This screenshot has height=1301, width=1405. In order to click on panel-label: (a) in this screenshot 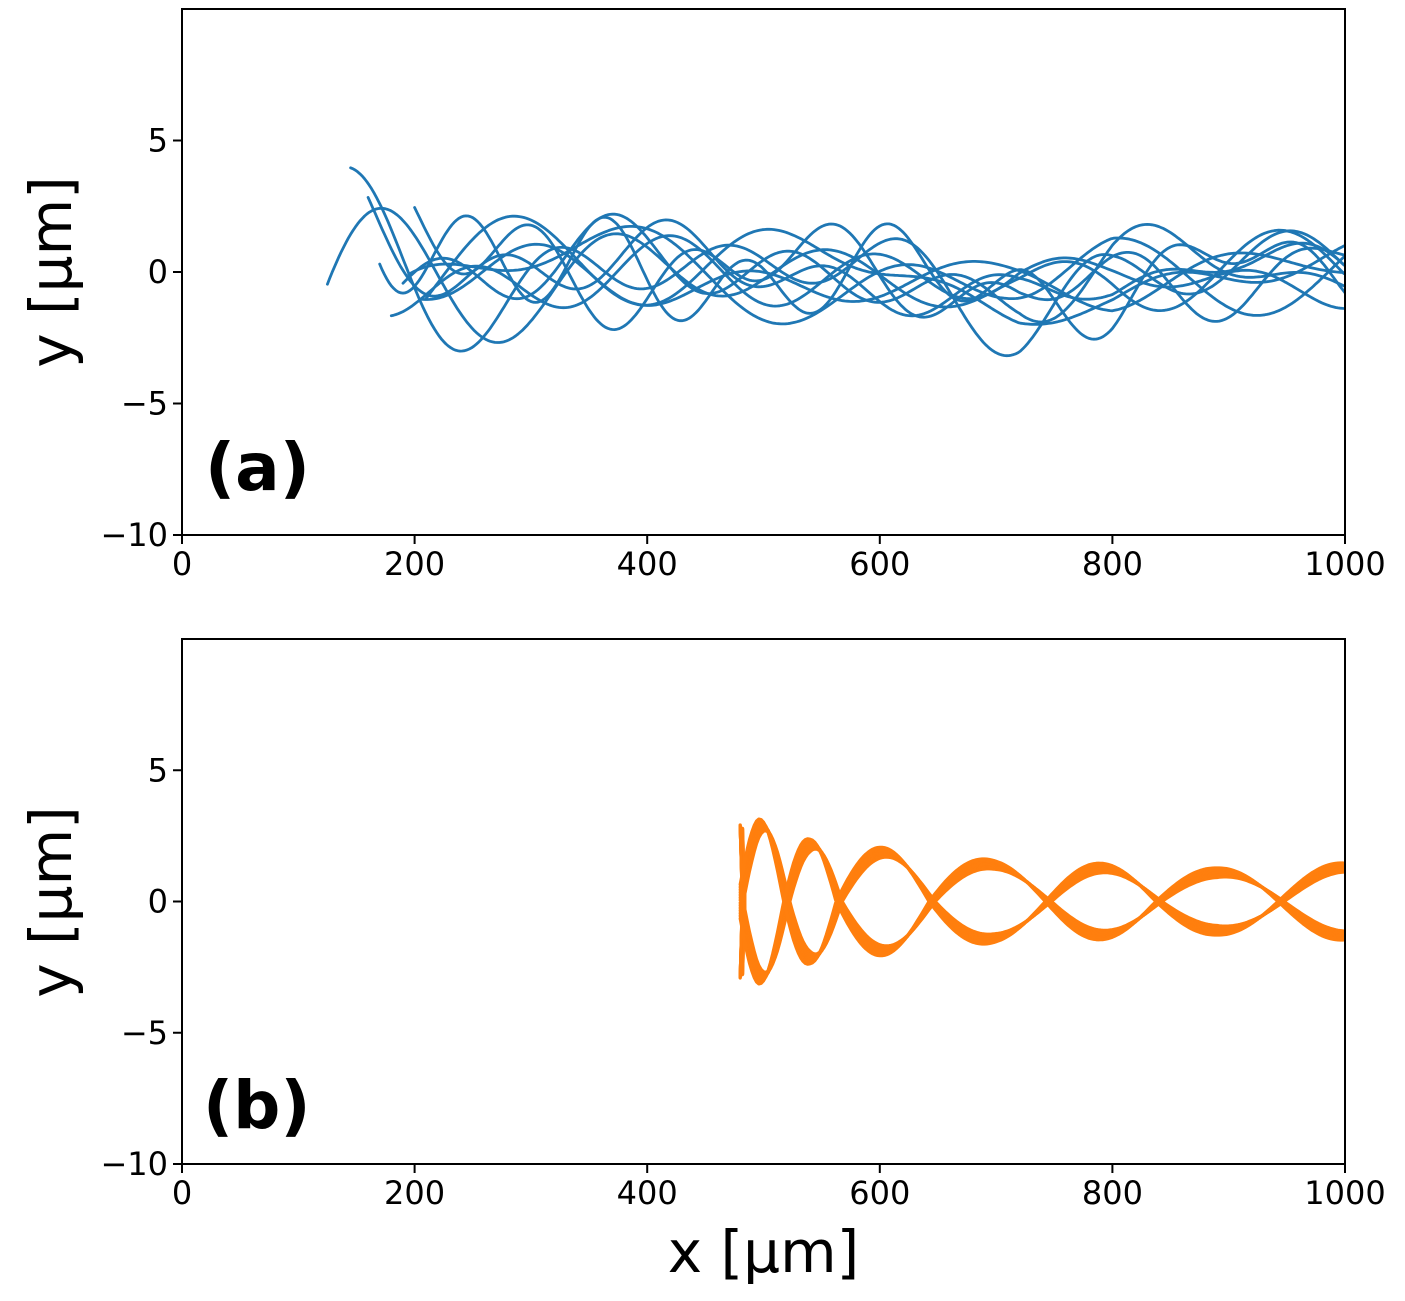, I will do `click(257, 467)`.